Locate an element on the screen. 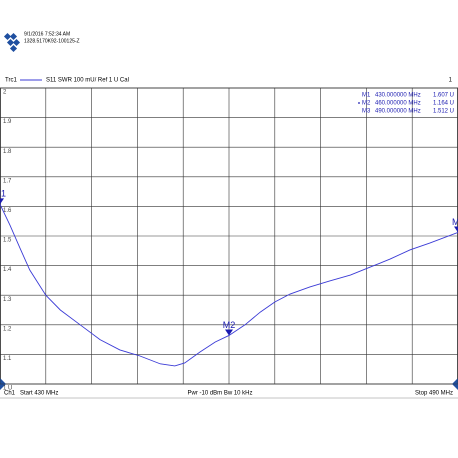 The height and width of the screenshot is (458, 458). y-tick-label: 1.4 is located at coordinates (7, 270).